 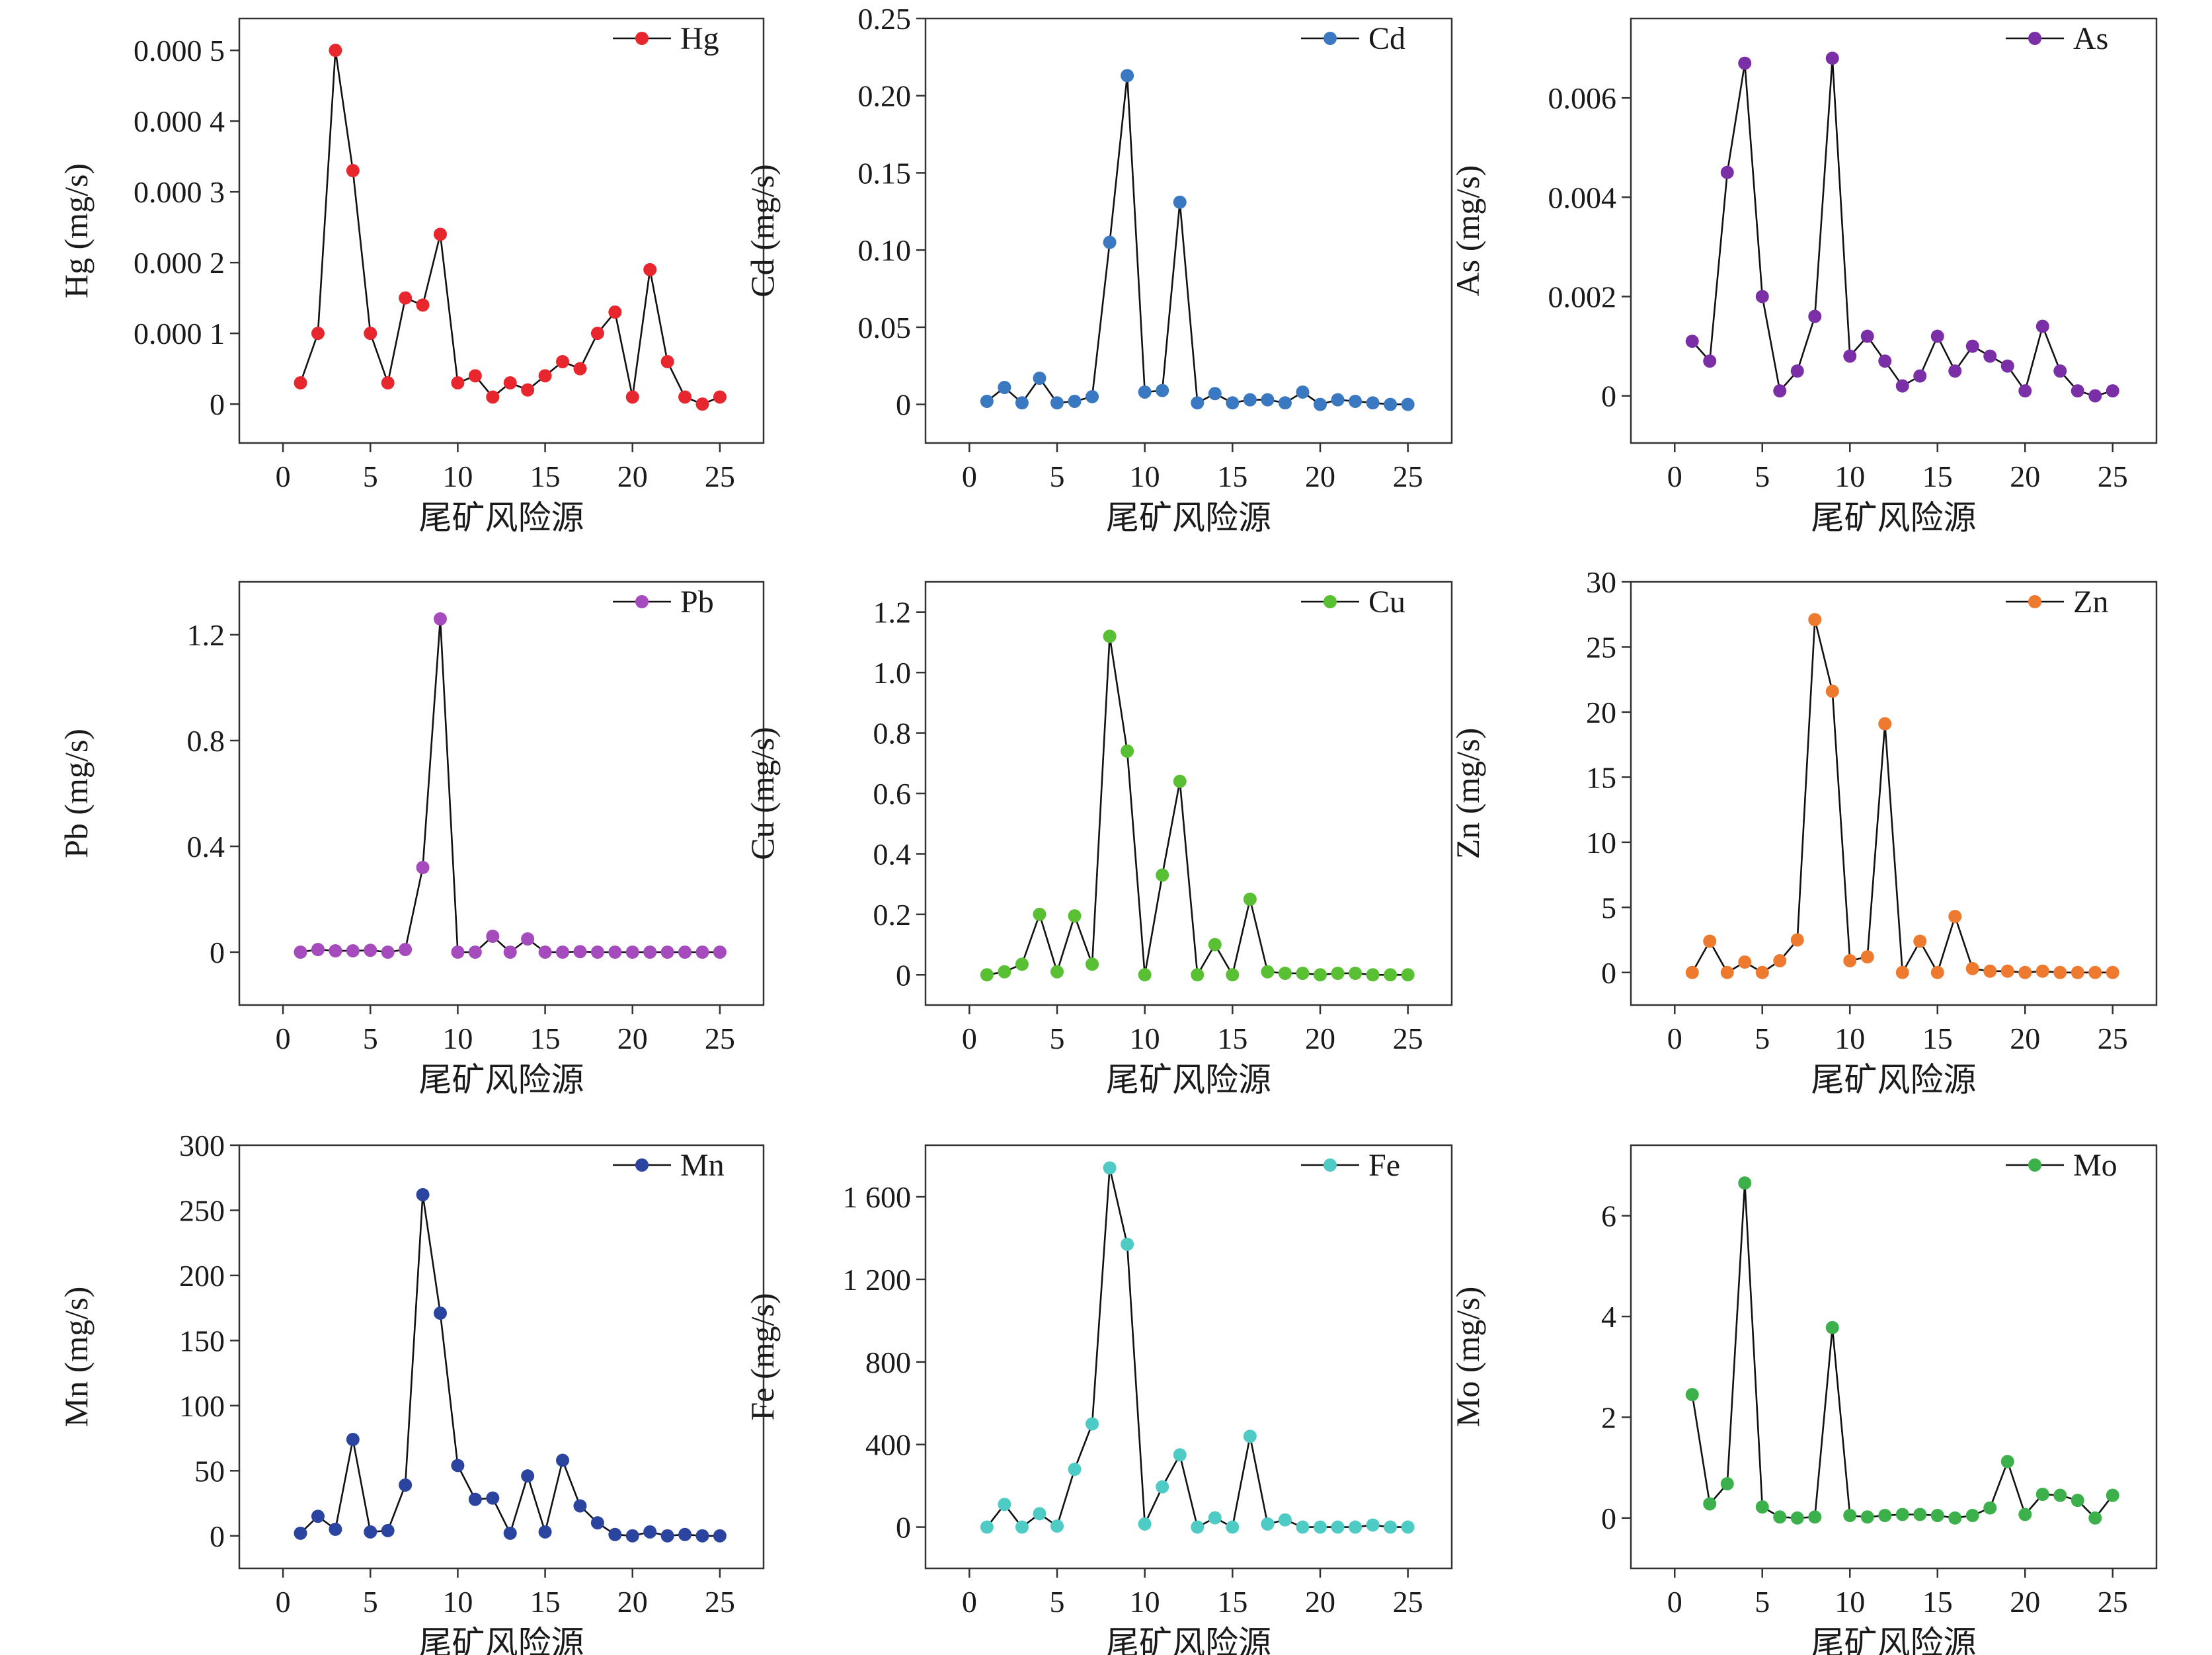 What do you see at coordinates (545, 476) in the screenshot?
I see `chart-hg-x-tick-label: 15` at bounding box center [545, 476].